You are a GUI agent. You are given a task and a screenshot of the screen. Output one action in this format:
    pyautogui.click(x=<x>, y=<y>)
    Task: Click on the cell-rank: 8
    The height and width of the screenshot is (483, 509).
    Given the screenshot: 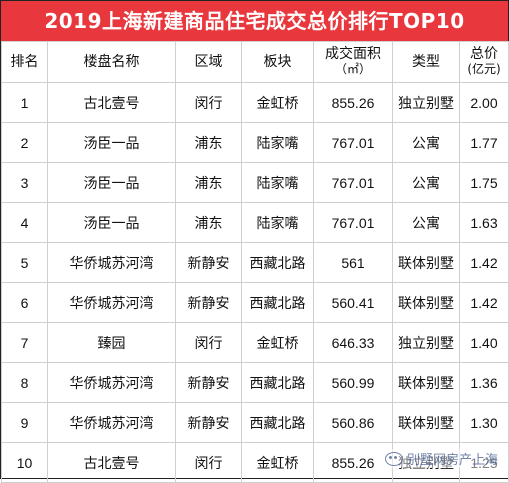 What is the action you would take?
    pyautogui.click(x=24, y=382)
    